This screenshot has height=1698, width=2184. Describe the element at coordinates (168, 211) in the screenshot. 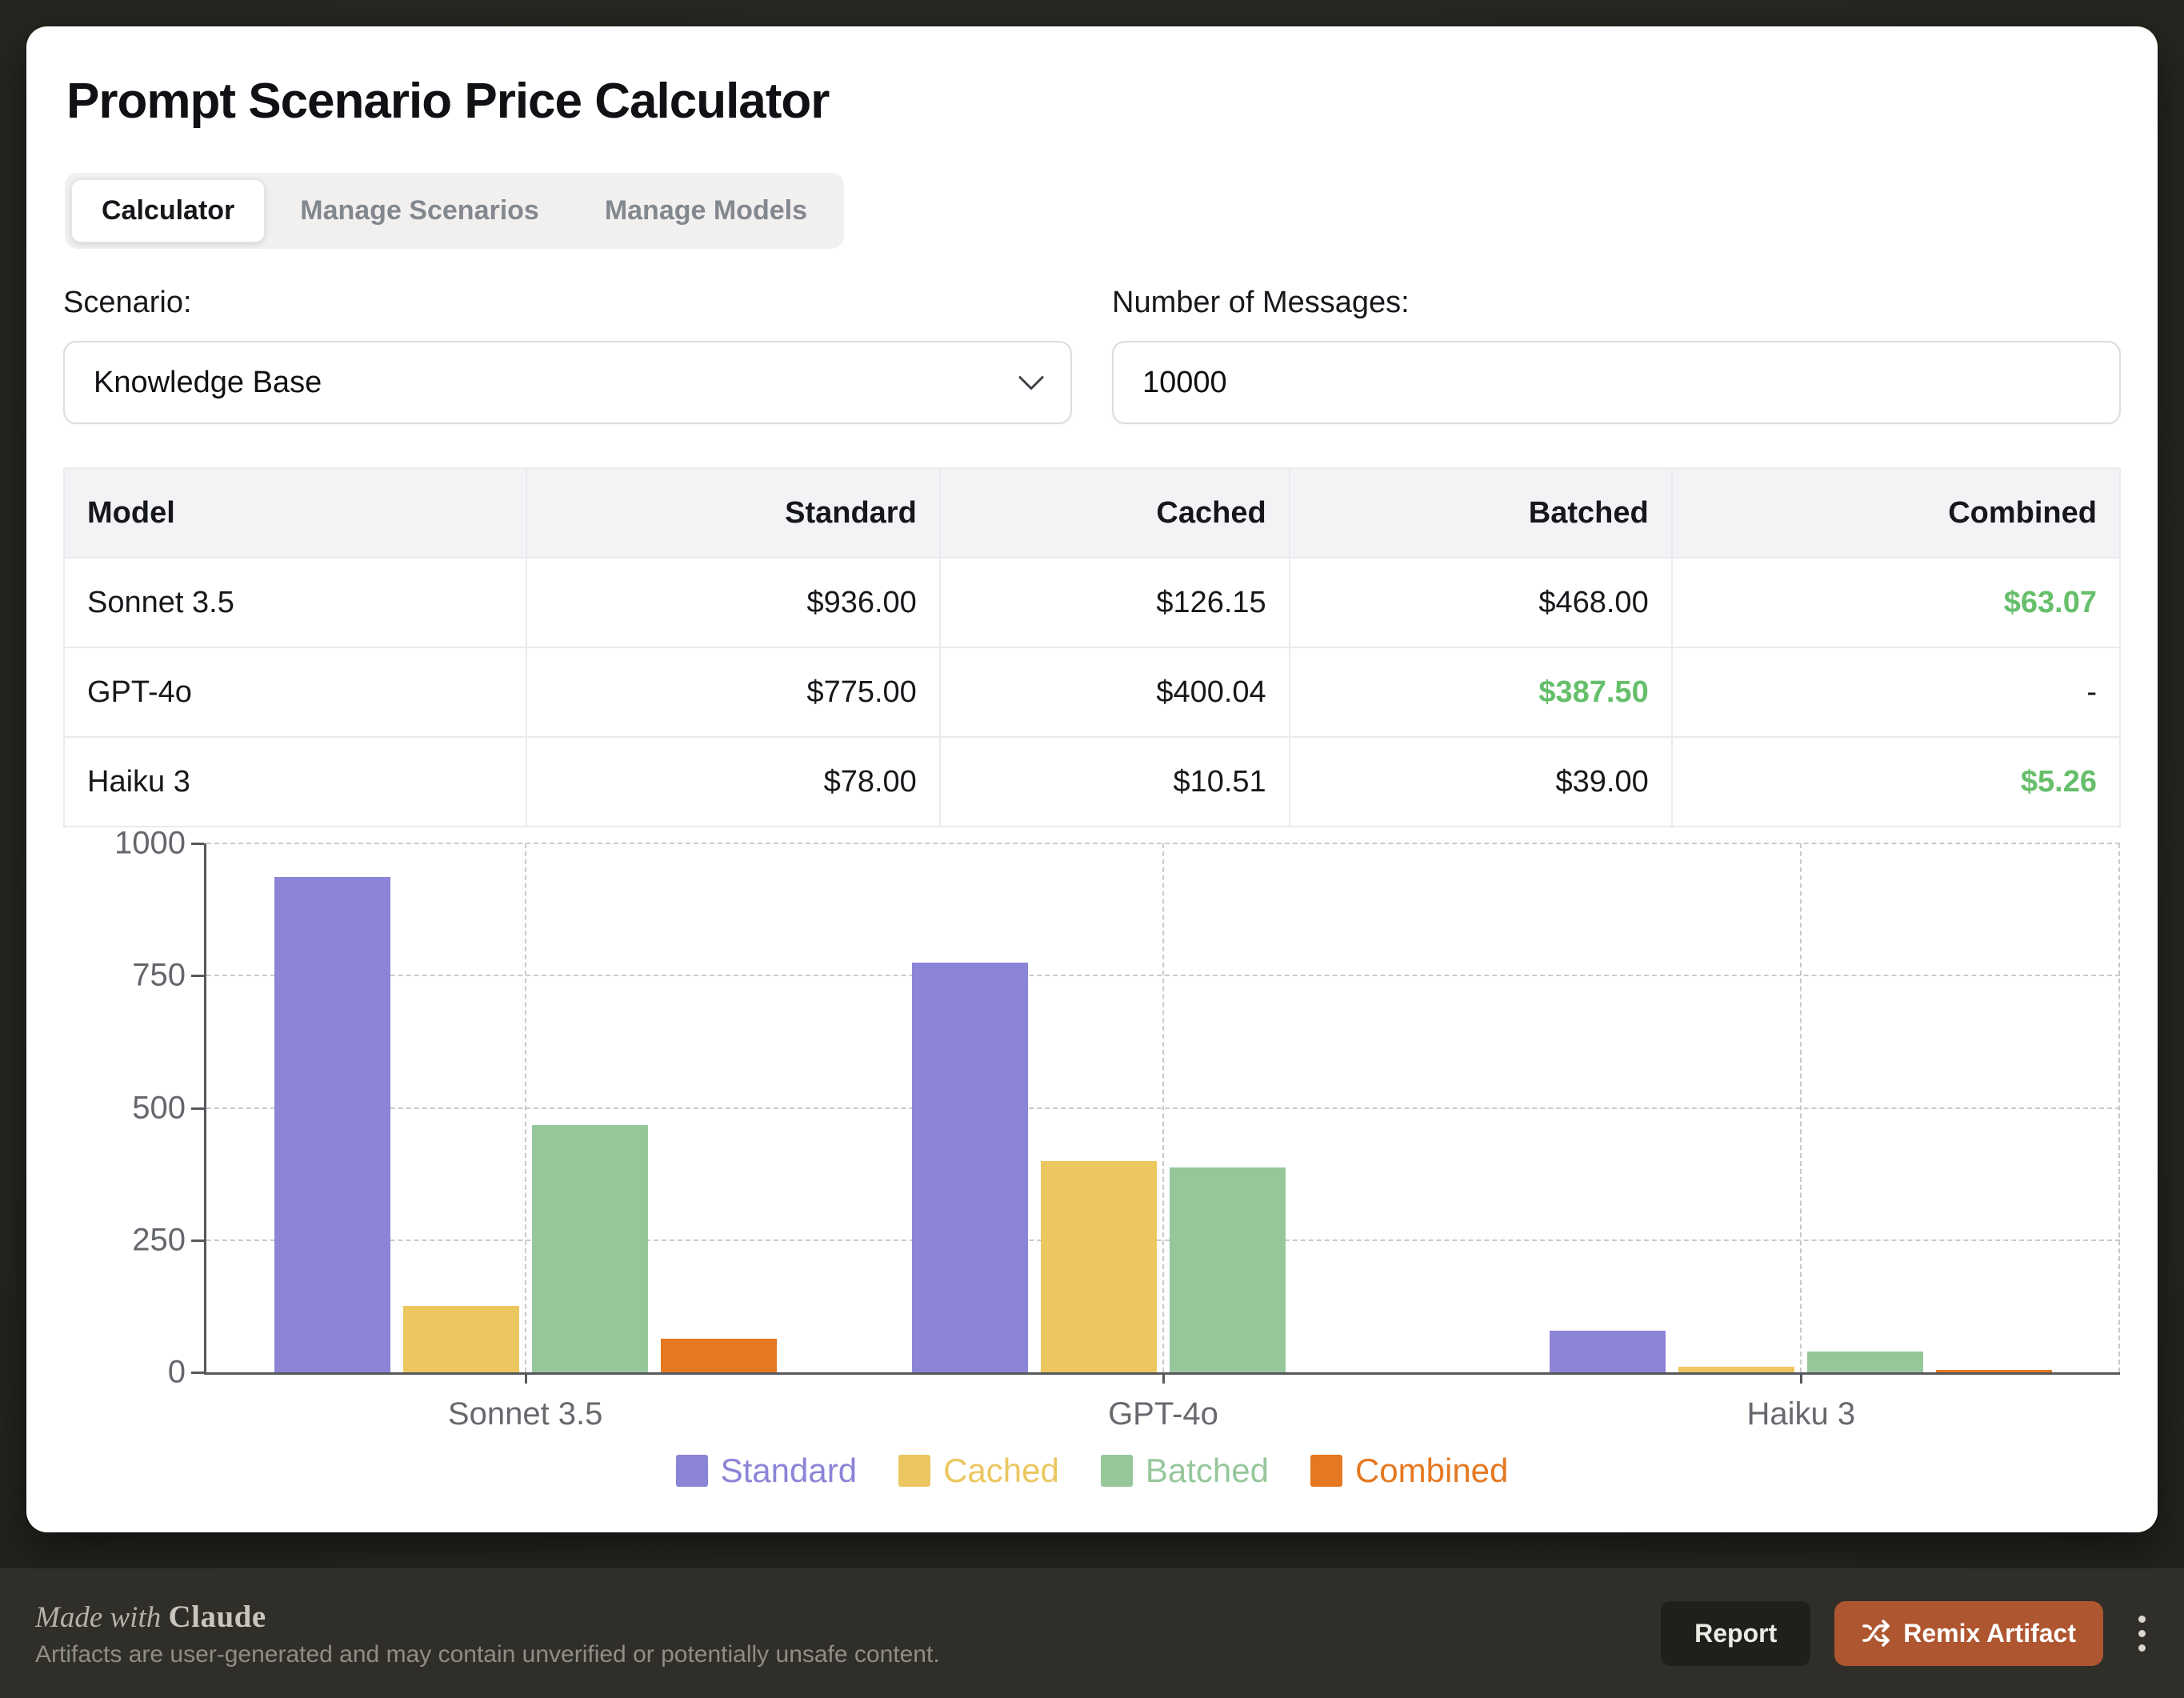

I see `tab-calculator: Calculator` at that location.